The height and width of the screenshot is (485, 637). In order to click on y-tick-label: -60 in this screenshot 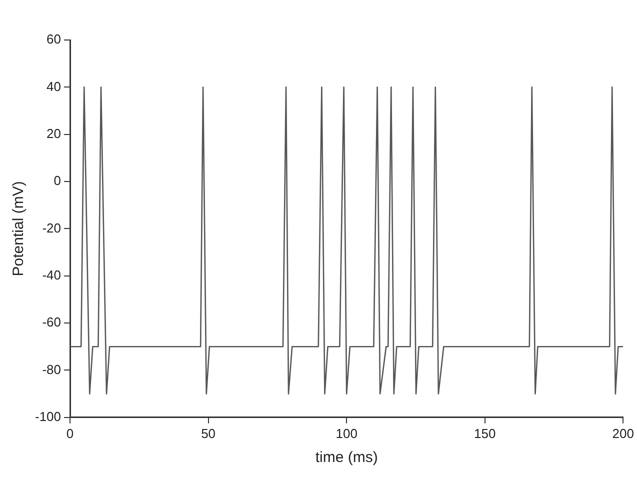, I will do `click(52, 322)`.